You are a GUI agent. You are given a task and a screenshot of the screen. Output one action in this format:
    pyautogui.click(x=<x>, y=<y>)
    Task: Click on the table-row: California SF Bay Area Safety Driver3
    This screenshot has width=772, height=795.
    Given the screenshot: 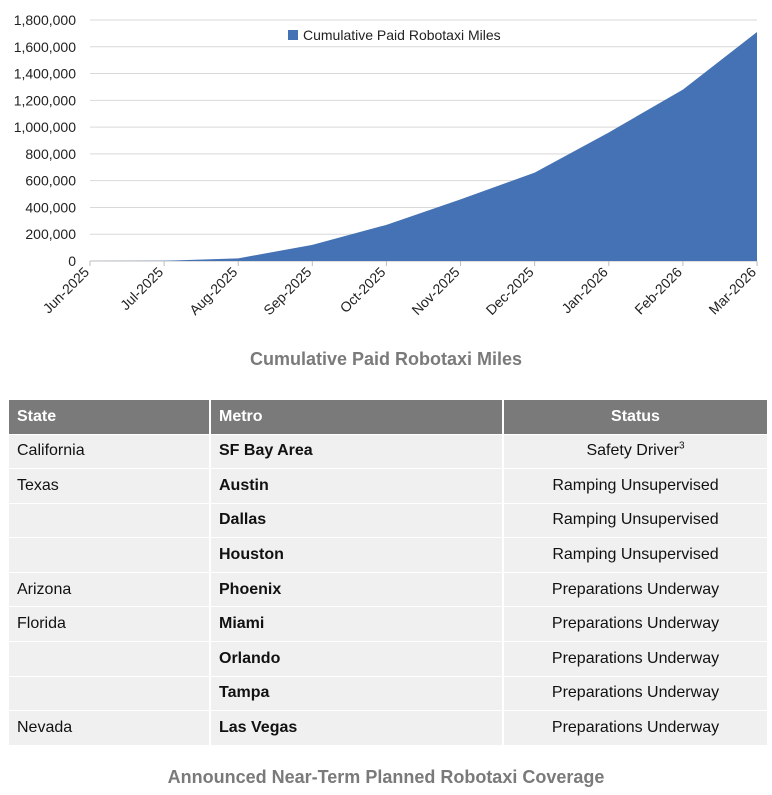 What is the action you would take?
    pyautogui.click(x=388, y=451)
    